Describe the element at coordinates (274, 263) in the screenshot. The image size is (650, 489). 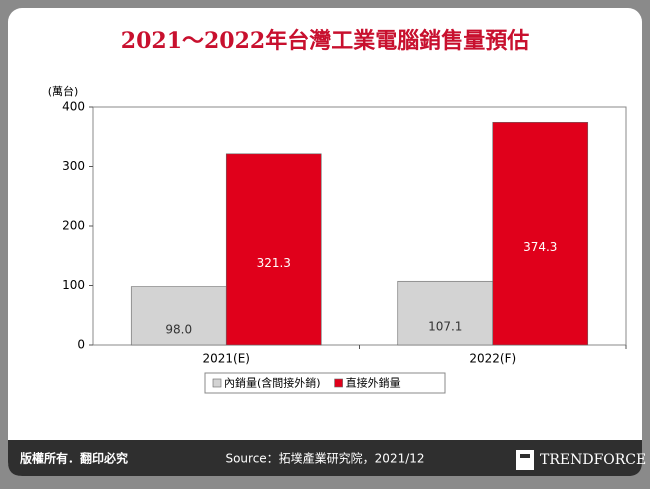
I see `value-label: 321.3` at that location.